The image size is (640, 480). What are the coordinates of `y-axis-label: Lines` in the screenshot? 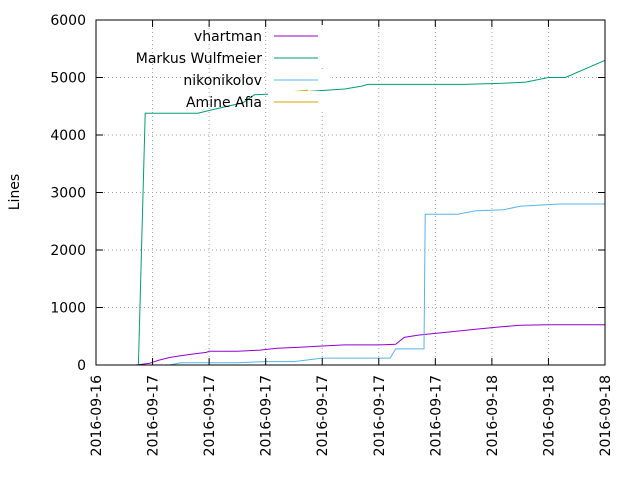 It's located at (15, 192).